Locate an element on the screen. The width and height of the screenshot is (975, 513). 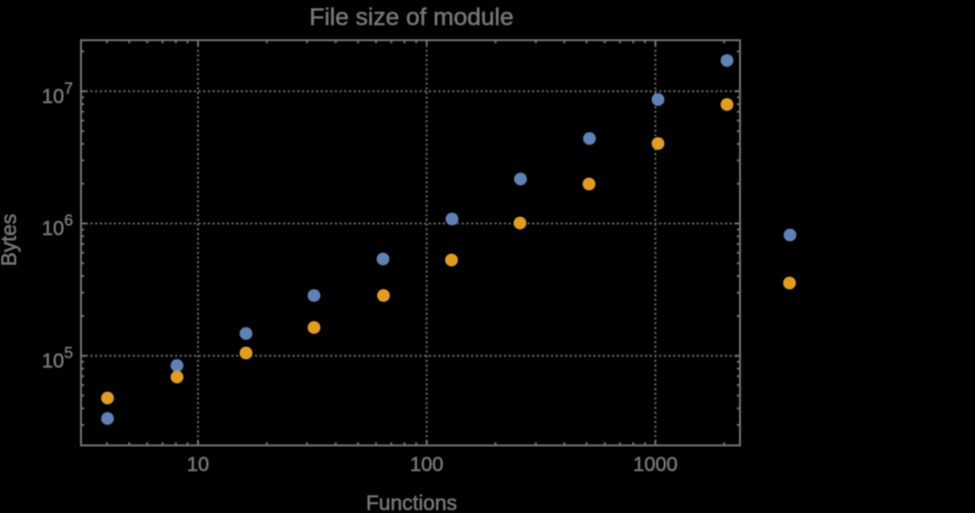
svg-text: Functions is located at coordinates (411, 502).